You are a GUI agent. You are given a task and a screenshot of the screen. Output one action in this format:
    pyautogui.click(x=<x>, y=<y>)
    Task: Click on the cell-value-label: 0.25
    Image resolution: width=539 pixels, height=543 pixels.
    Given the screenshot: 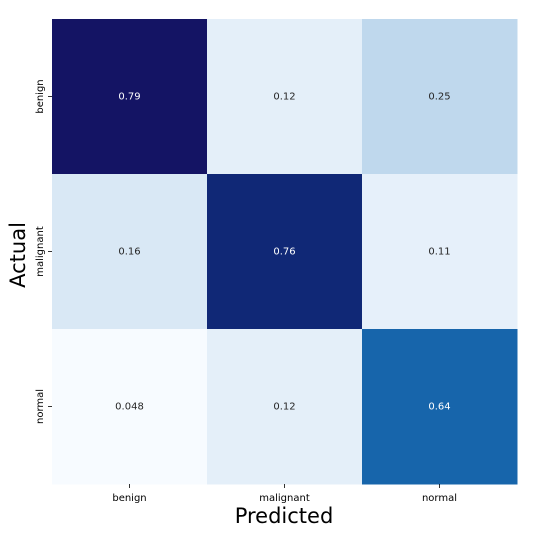 What is the action you would take?
    pyautogui.click(x=439, y=97)
    